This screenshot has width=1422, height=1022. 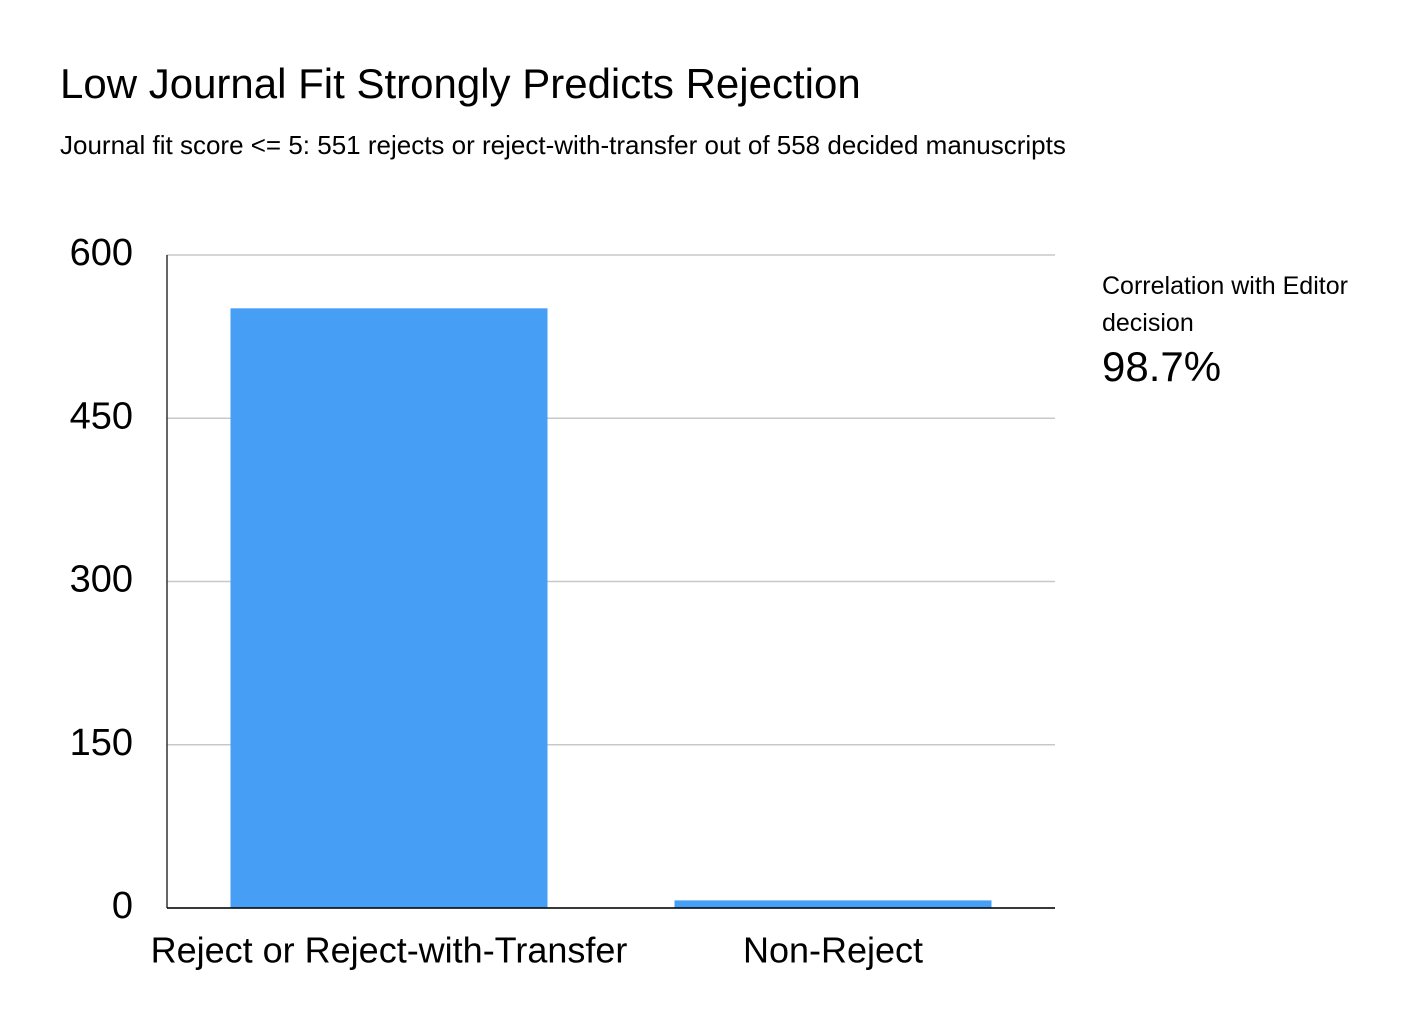 I want to click on y-tick-label: 600, so click(x=101, y=253).